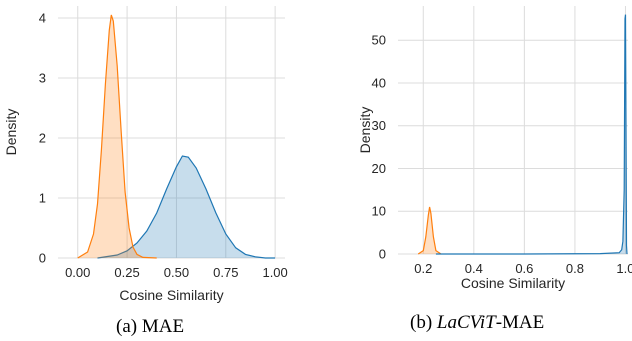 This screenshot has width=632, height=341. I want to click on chart-a-y-tick-label: 1, so click(42, 198).